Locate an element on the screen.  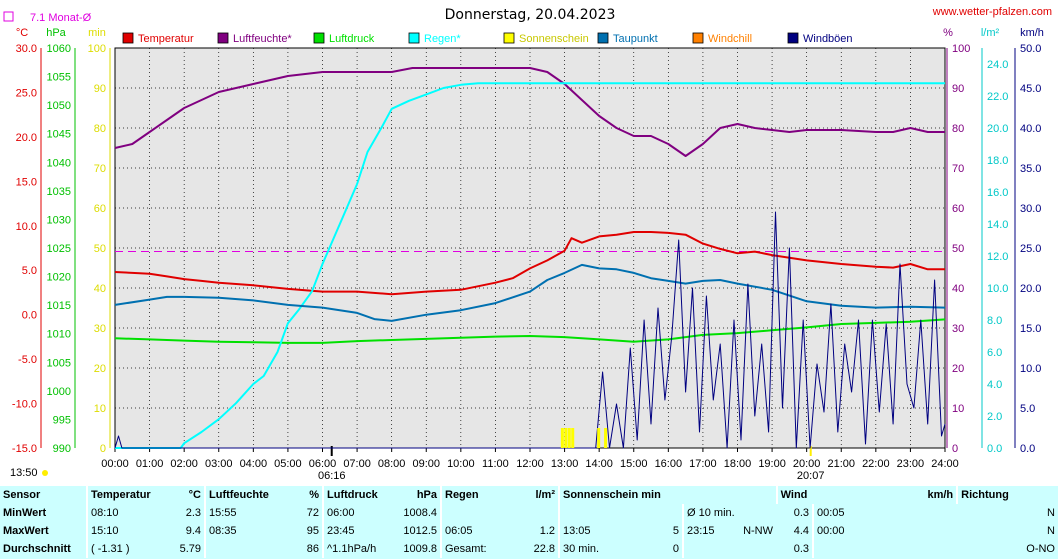
series-luftdruck-line is located at coordinates (530, 331).